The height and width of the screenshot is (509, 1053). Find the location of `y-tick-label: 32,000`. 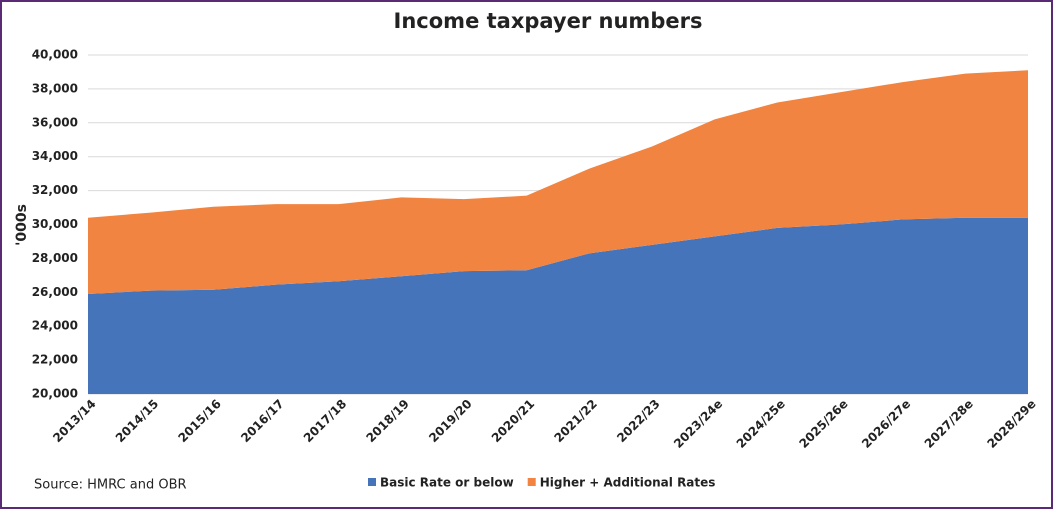

y-tick-label: 32,000 is located at coordinates (55, 190).